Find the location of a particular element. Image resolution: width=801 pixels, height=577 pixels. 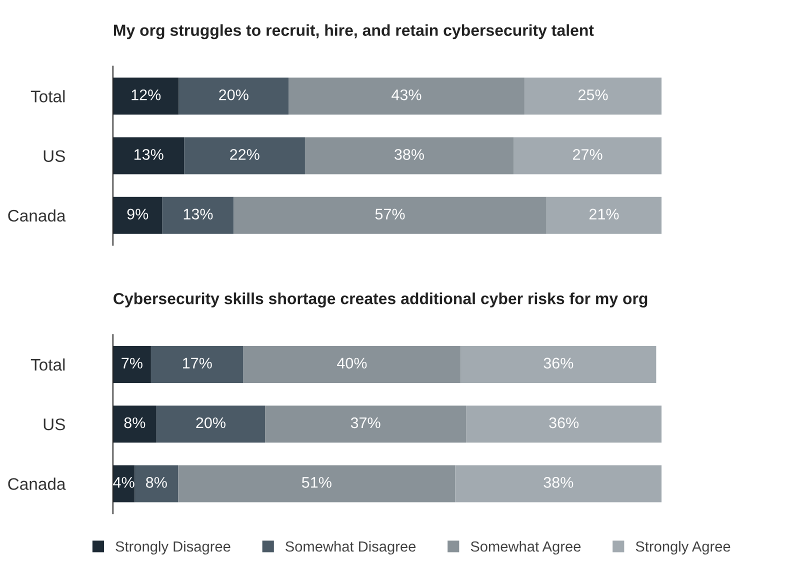

data-label: 43% is located at coordinates (407, 94).